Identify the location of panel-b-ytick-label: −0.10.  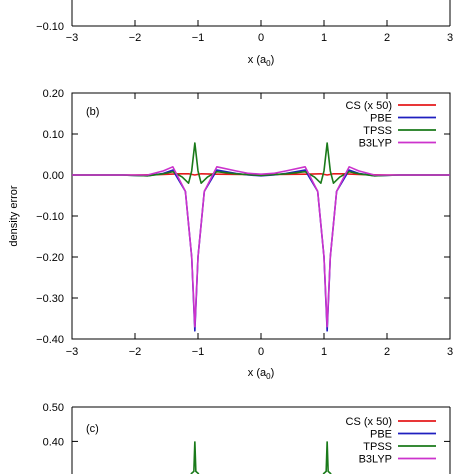
(50, 217).